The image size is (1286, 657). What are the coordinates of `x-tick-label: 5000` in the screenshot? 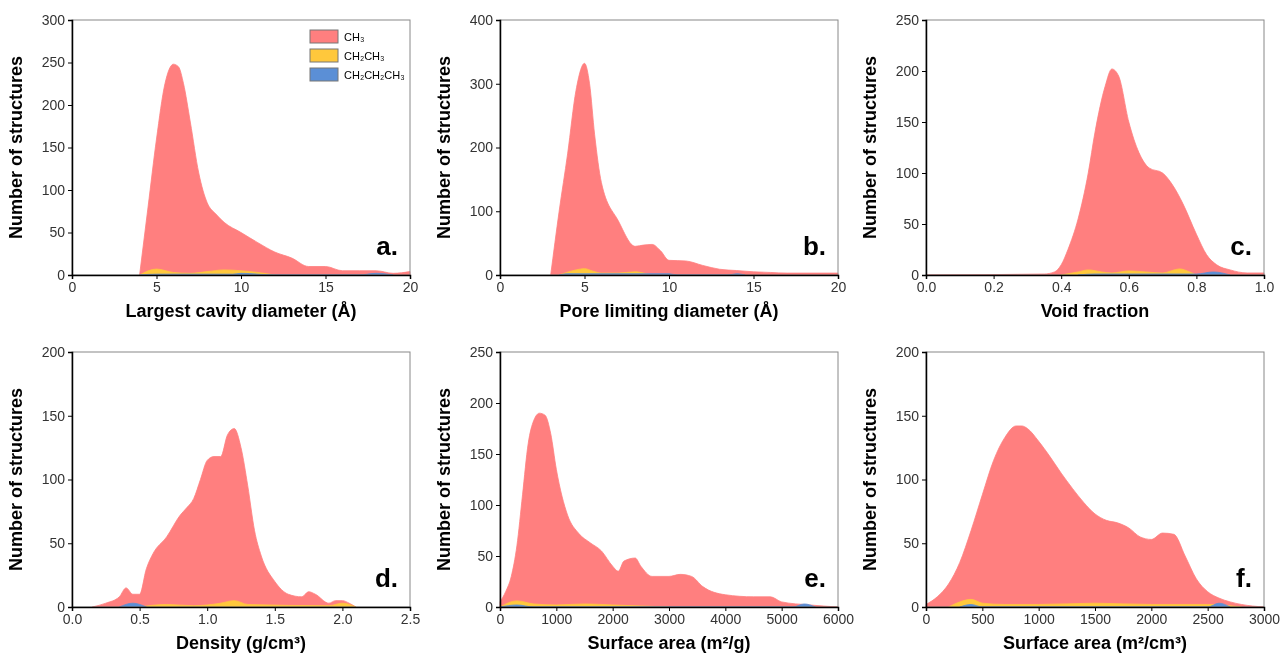 It's located at (782, 618).